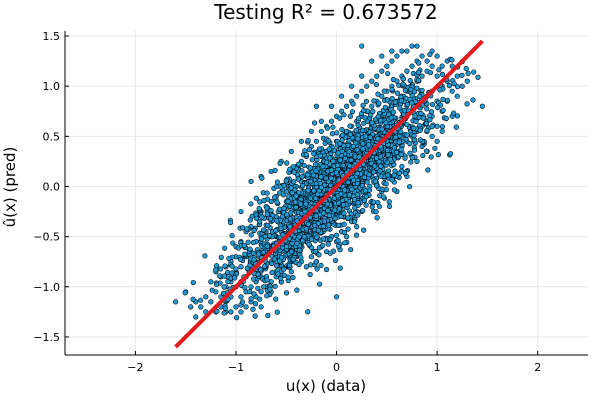 The image size is (600, 400). Describe the element at coordinates (135, 367) in the screenshot. I see `x-tick-label: −2` at that location.